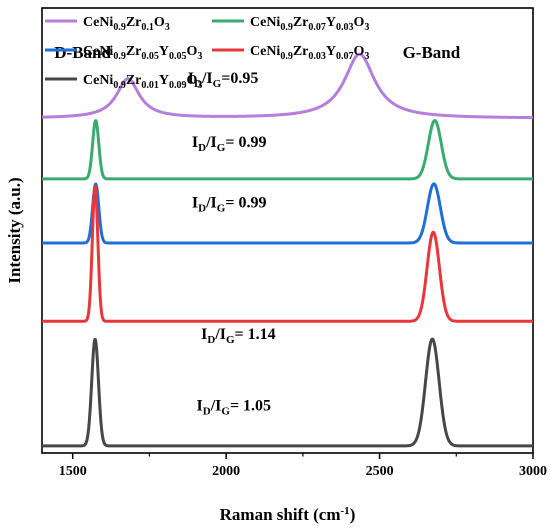 This screenshot has height=529, width=550. Describe the element at coordinates (126, 24) in the screenshot. I see `legend-label-1: CeNi0.9Zr0.1O3` at that location.